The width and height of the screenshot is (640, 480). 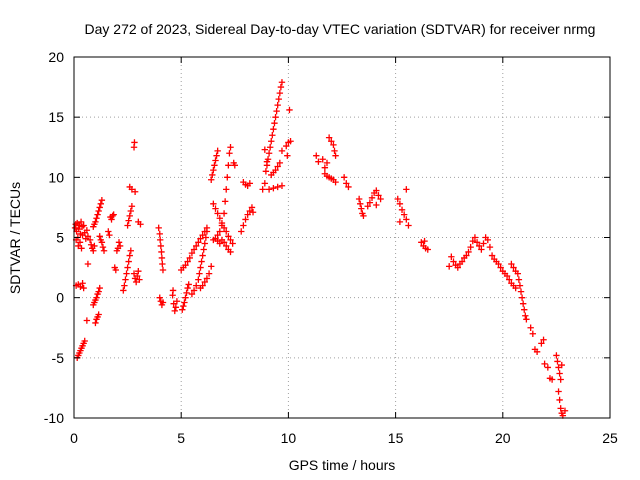 What do you see at coordinates (74, 438) in the screenshot?
I see `x-tick-label: 0` at bounding box center [74, 438].